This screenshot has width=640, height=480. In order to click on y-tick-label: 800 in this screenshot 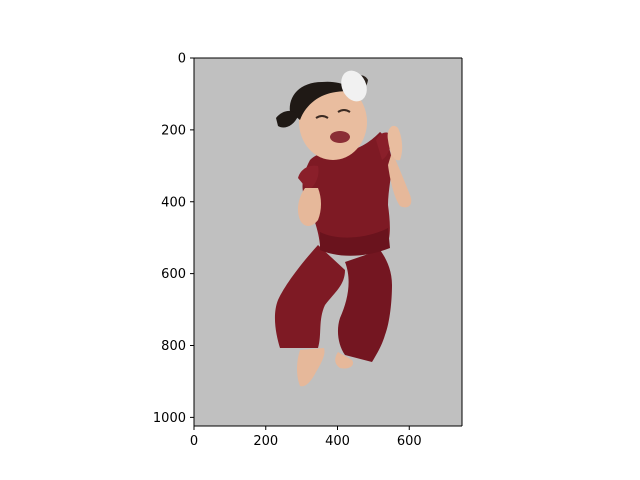, I will do `click(173, 346)`.